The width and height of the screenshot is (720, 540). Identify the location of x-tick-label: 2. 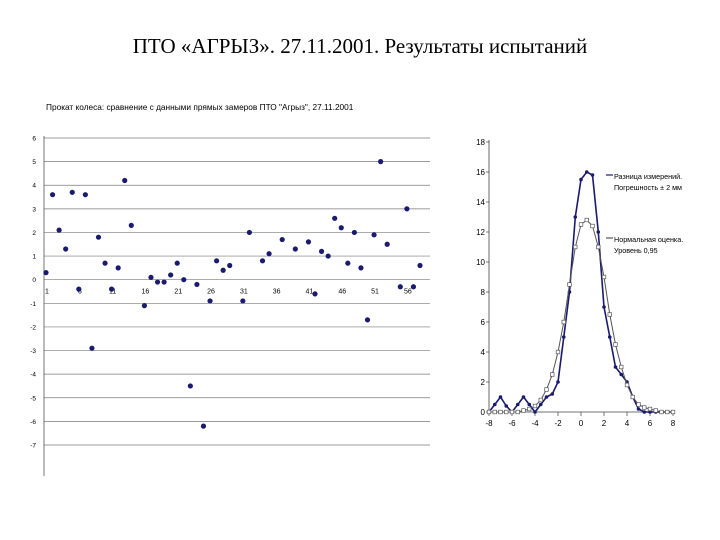
(604, 423).